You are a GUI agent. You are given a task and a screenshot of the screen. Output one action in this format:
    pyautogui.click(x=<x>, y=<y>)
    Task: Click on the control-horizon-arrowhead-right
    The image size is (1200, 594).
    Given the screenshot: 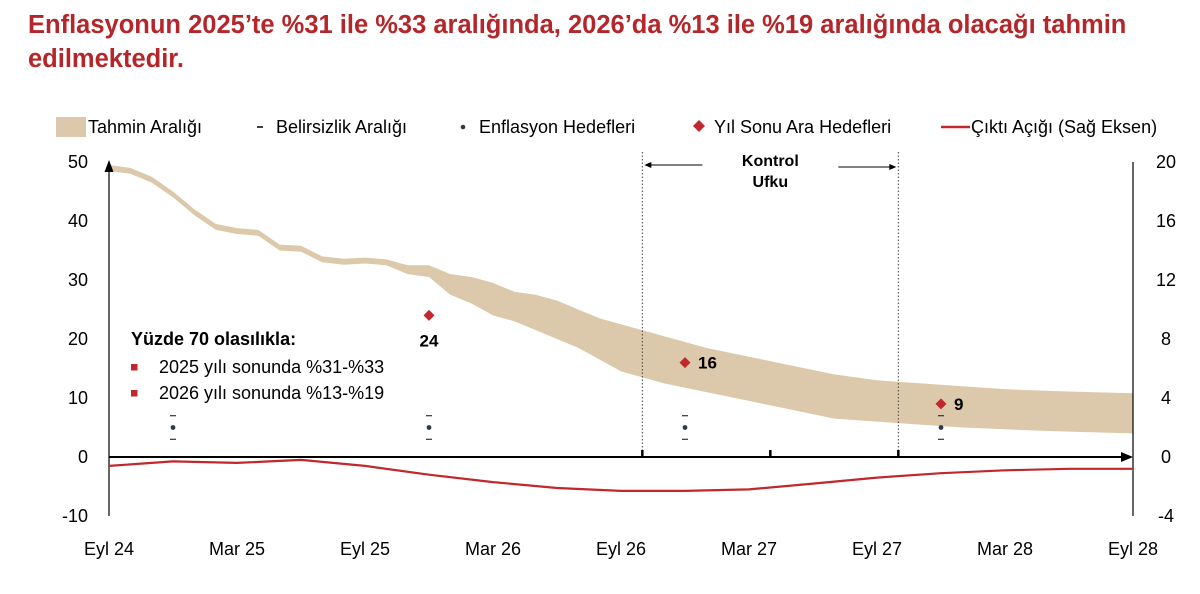 What is the action you would take?
    pyautogui.click(x=893, y=167)
    